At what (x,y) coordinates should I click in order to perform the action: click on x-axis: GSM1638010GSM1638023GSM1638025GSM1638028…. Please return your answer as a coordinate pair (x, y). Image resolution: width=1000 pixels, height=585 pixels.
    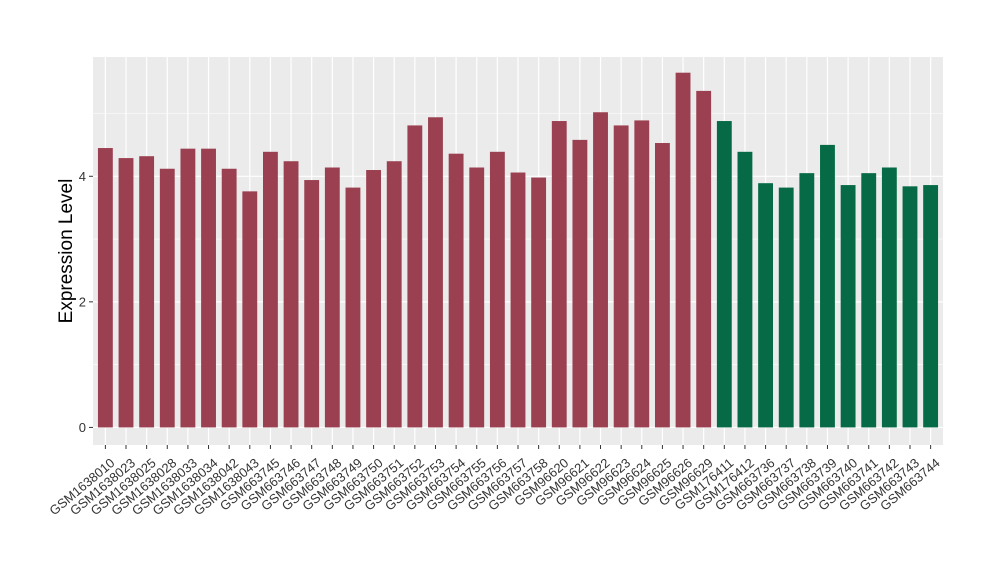
    Looking at the image, I should click on (494, 481).